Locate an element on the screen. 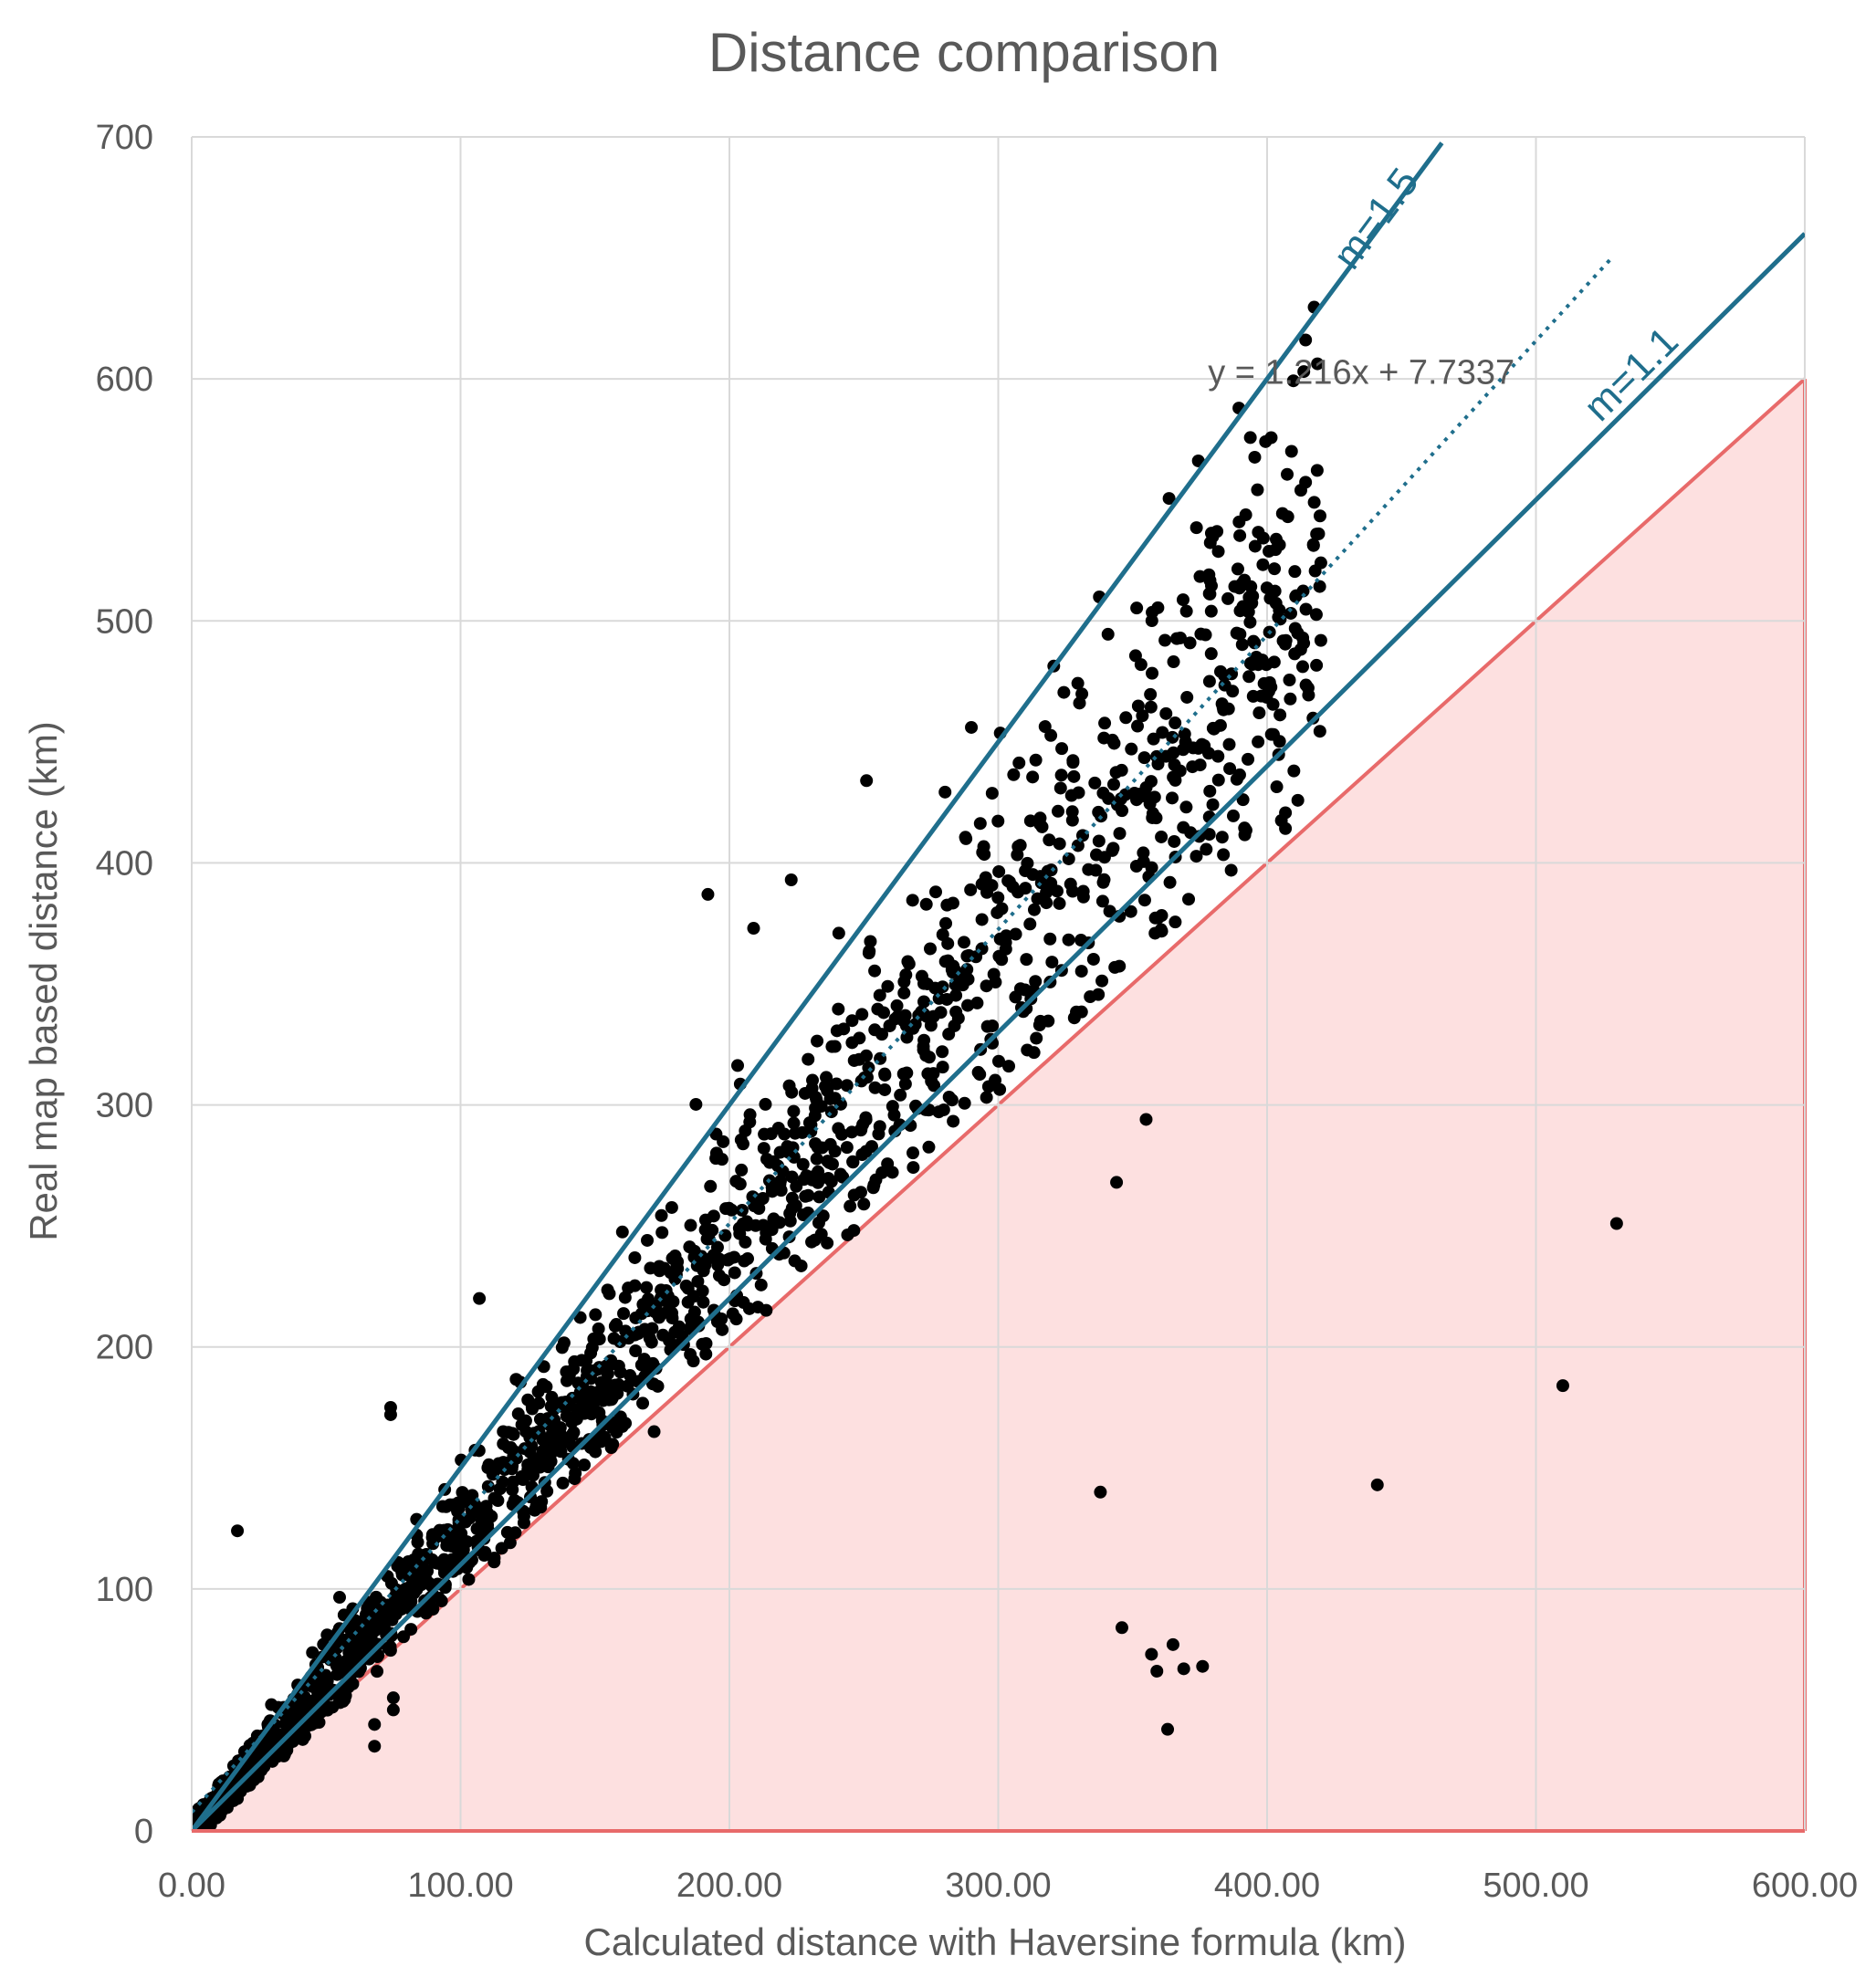 Image resolution: width=1876 pixels, height=1987 pixels. y-tick-label: 700 is located at coordinates (124, 138).